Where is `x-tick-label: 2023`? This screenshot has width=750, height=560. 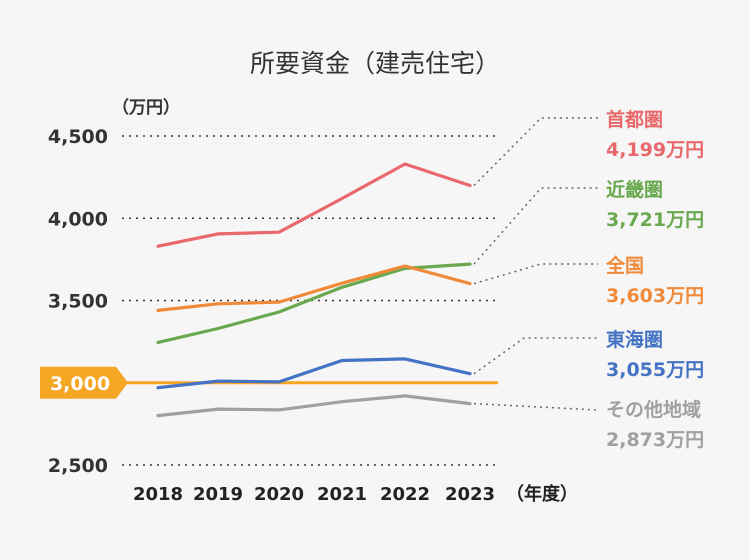
x-tick-label: 2023 is located at coordinates (470, 494).